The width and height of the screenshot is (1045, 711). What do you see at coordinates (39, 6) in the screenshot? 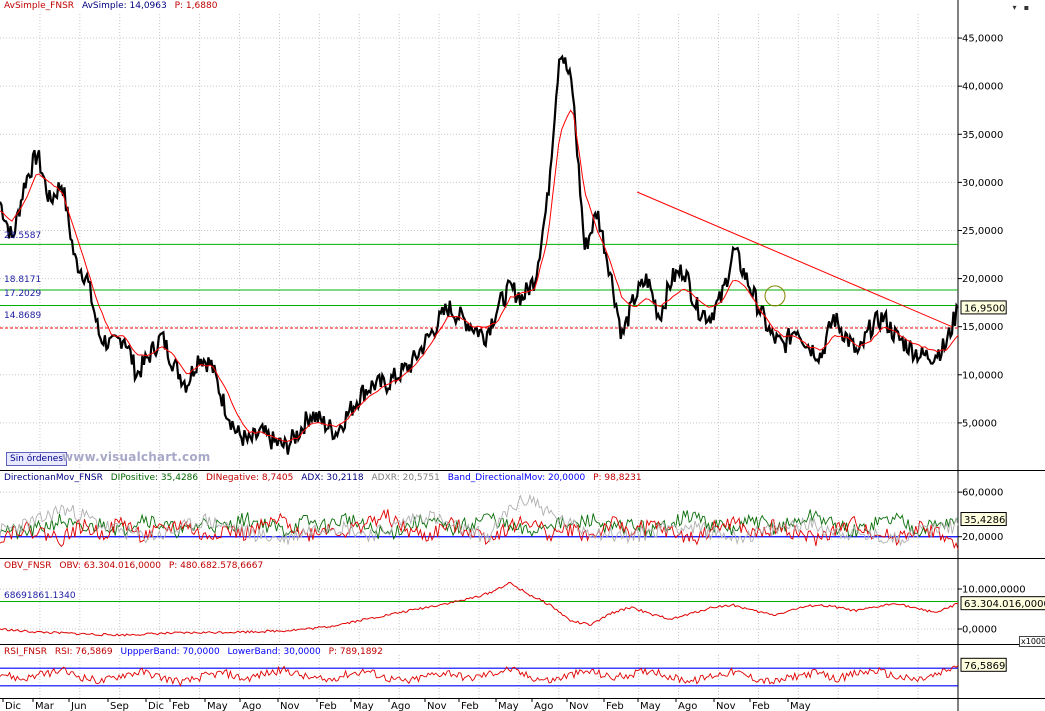
I see `price-indicator-name: AvSimple_FNSR` at bounding box center [39, 6].